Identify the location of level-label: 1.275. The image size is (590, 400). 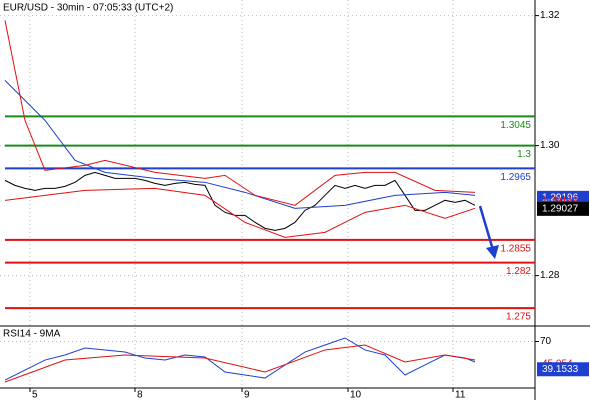
(518, 317).